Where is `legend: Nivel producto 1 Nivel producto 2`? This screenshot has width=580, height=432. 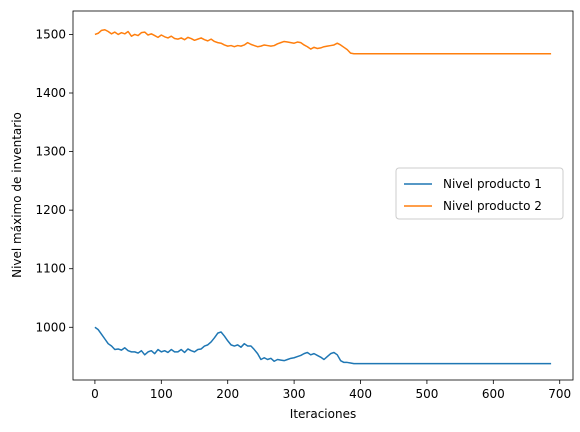
legend: Nivel producto 1 Nivel producto 2 is located at coordinates (479, 193).